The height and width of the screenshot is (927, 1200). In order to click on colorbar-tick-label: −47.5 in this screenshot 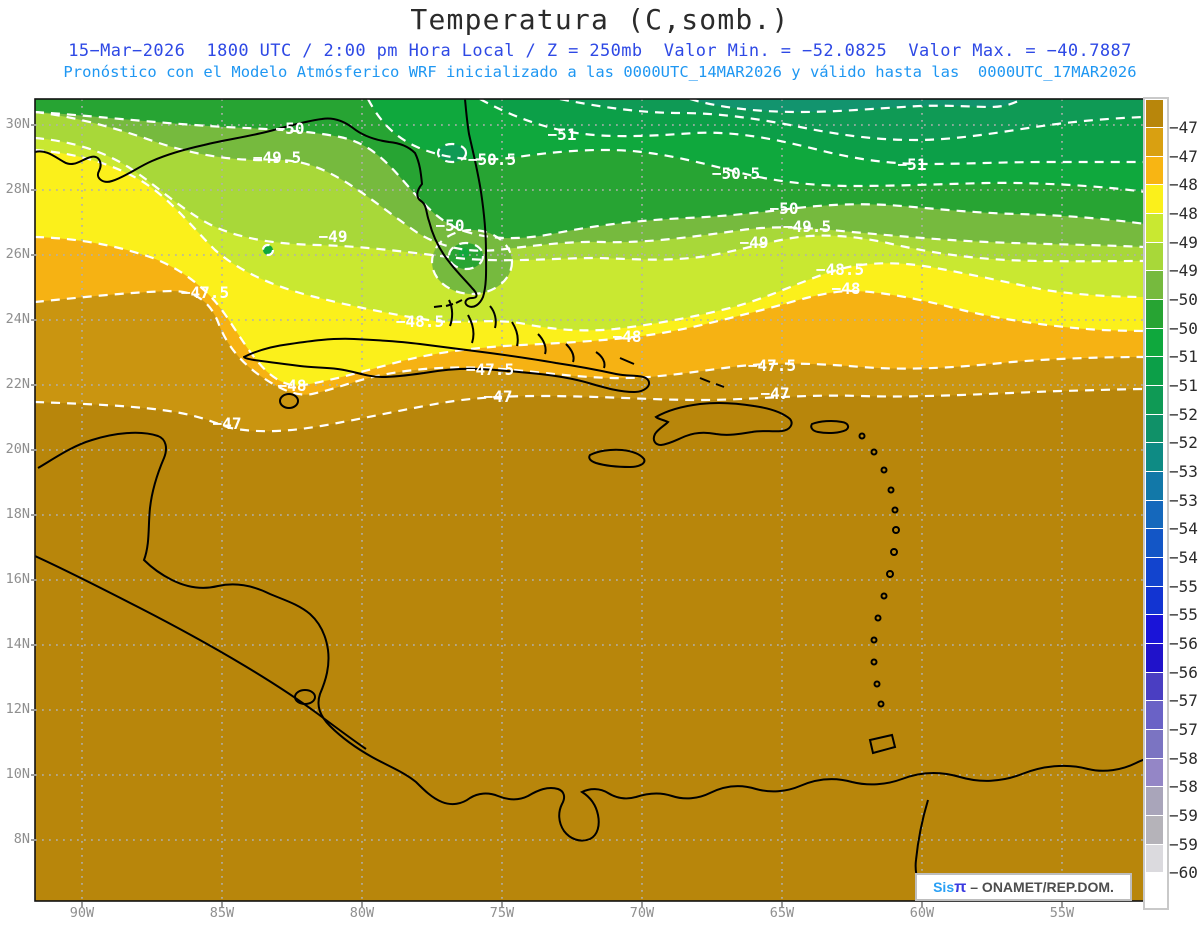, I will do `click(1184, 156)`.